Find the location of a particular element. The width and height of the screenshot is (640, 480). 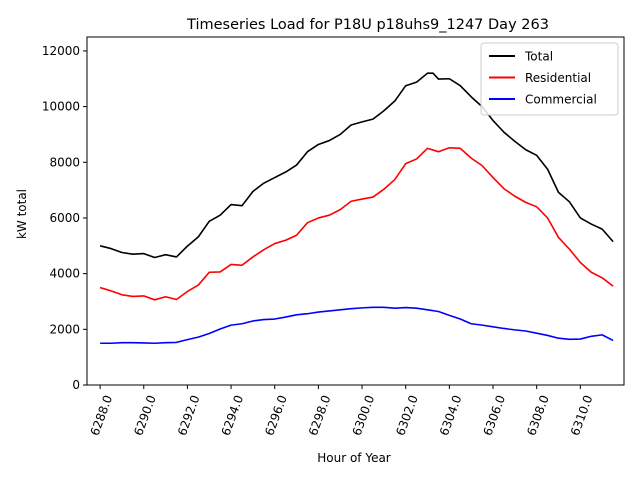

y-tick-label: 6000 is located at coordinates (64, 218).